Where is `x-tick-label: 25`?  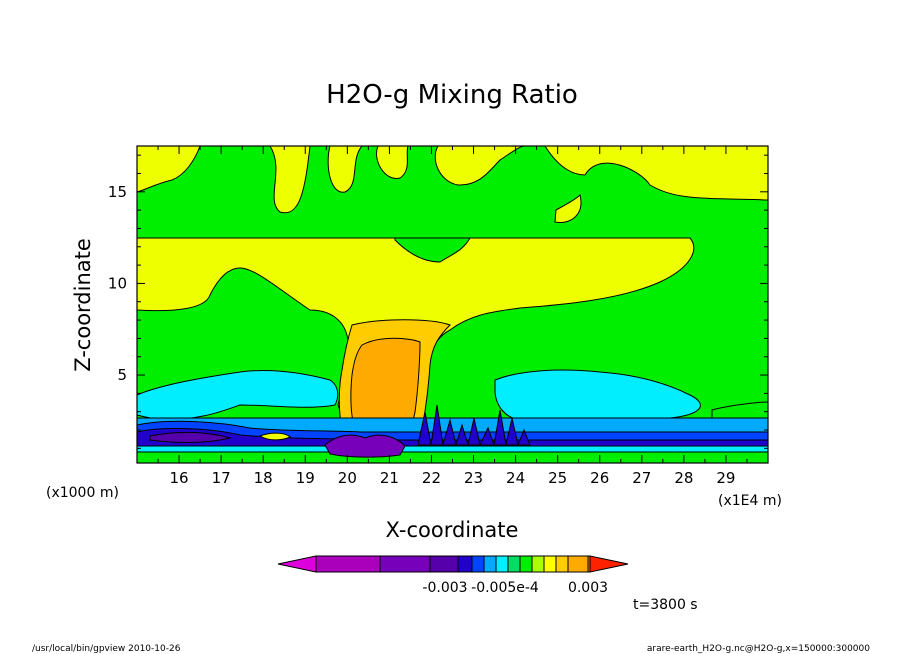 x-tick-label: 25 is located at coordinates (557, 478).